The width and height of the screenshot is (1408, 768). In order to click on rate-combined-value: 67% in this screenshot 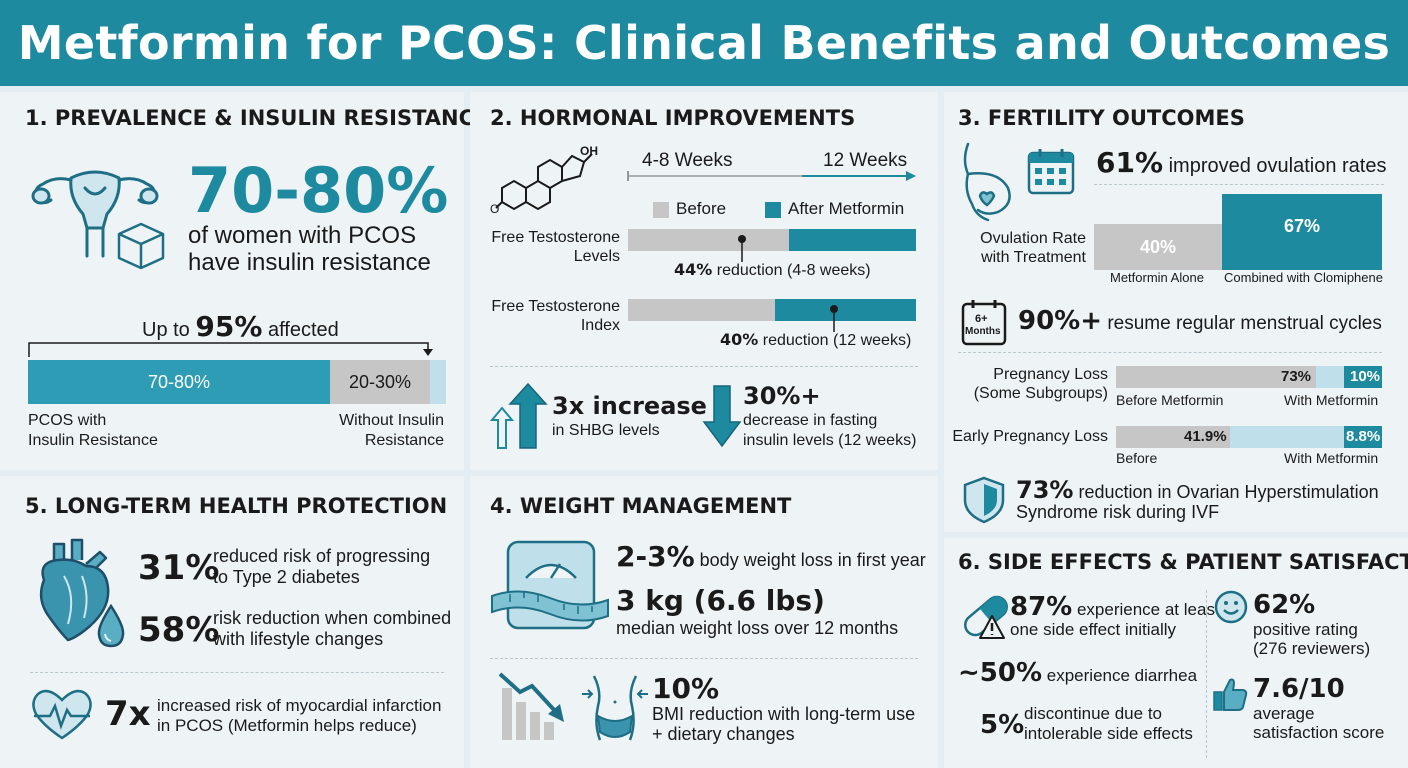, I will do `click(1302, 226)`.